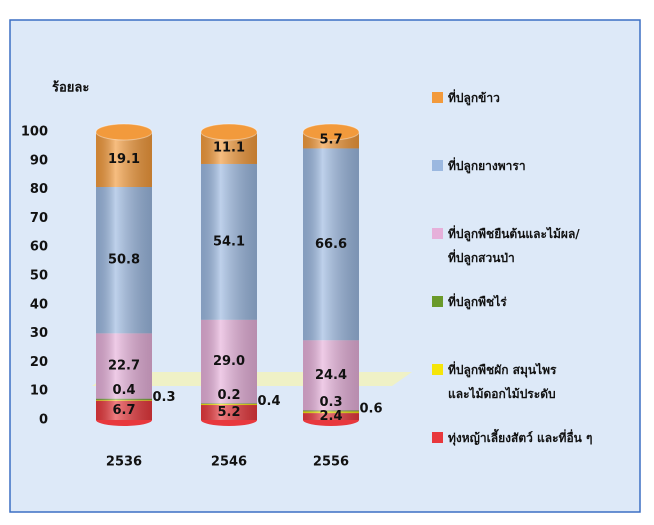  Describe the element at coordinates (502, 382) in the screenshot. I see `legend-label: ที่ปลูกพืชผัก สมุนไพร และไม้ดอกไม้ประดับ` at that location.